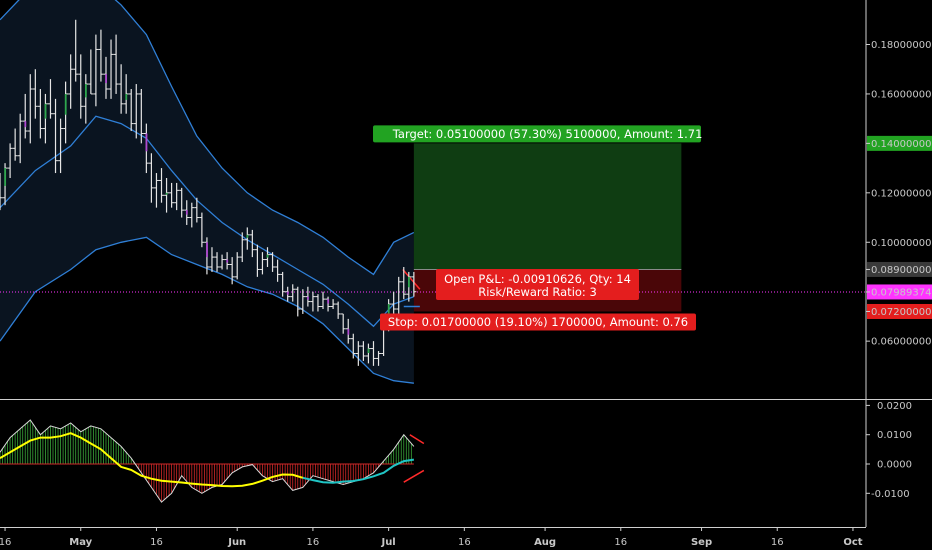  I want to click on pnl-label-line1: Open P&L: -0.00910626, Qty: 14, so click(537, 279).